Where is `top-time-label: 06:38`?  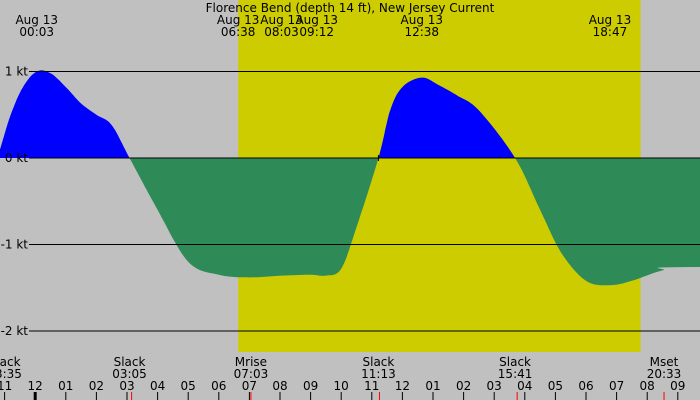
top-time-label: 06:38 is located at coordinates (238, 32).